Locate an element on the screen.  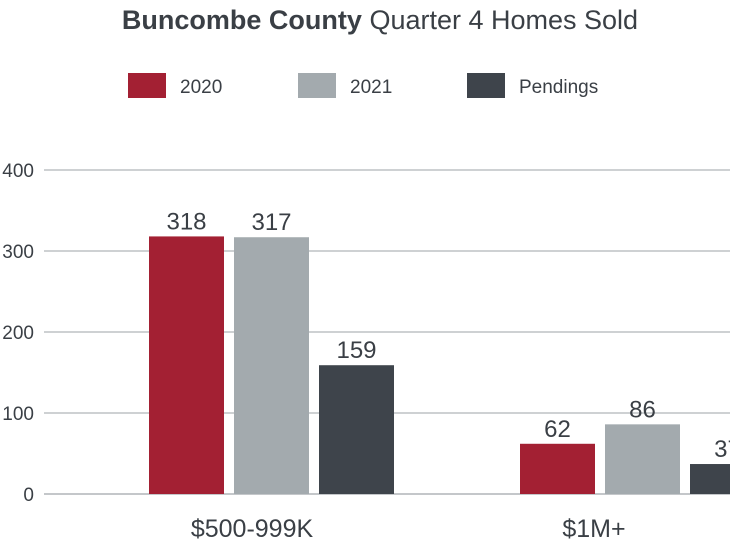
data-label: 159 is located at coordinates (356, 350).